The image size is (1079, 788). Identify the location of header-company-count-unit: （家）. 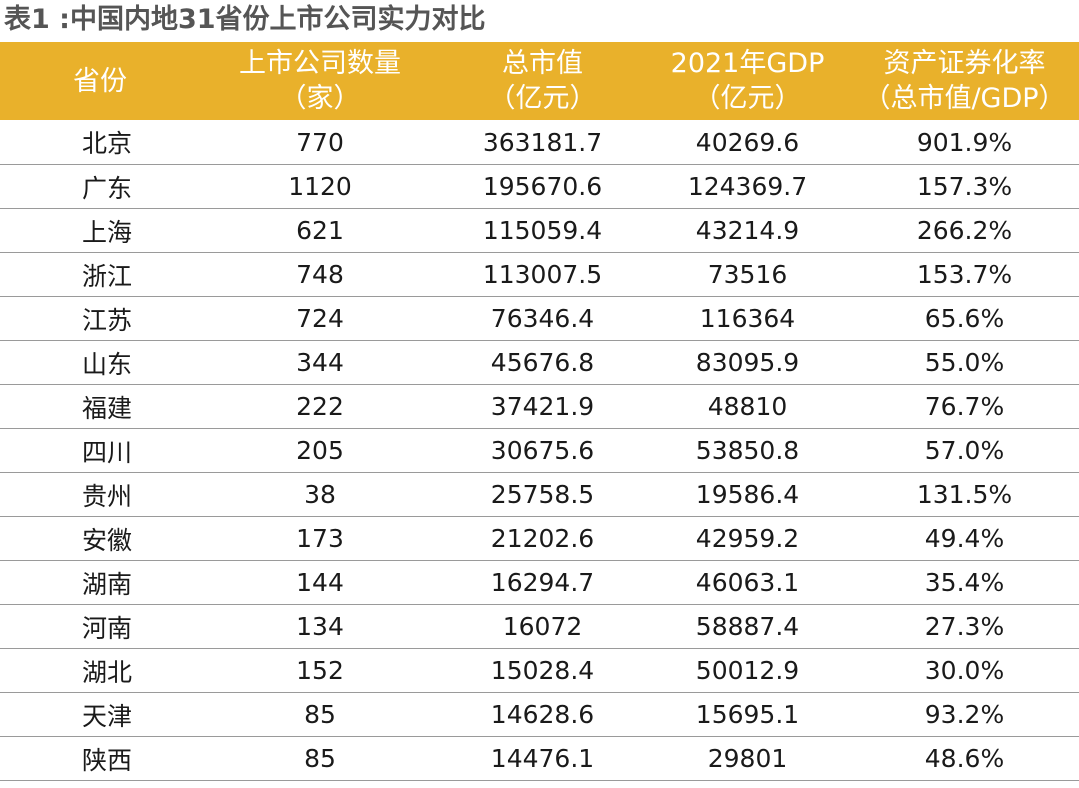
(320, 98).